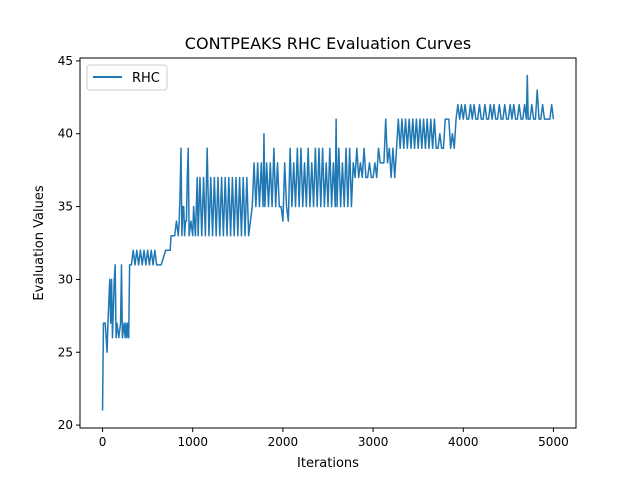 The width and height of the screenshot is (640, 480). Describe the element at coordinates (65, 279) in the screenshot. I see `y-tick-label: 30` at that location.